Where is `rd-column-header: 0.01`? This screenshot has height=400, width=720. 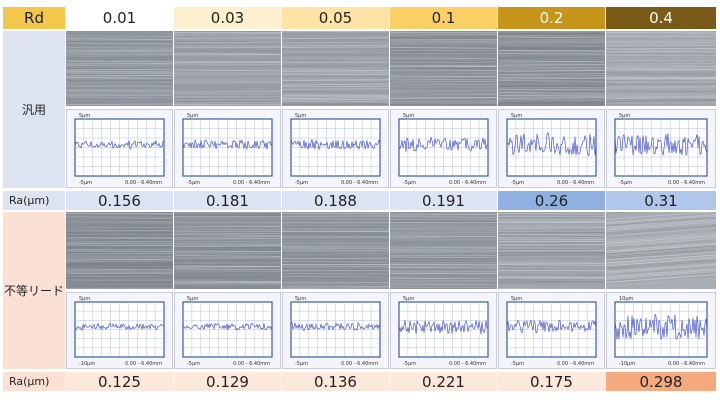 rd-column-header: 0.01 is located at coordinates (119, 18).